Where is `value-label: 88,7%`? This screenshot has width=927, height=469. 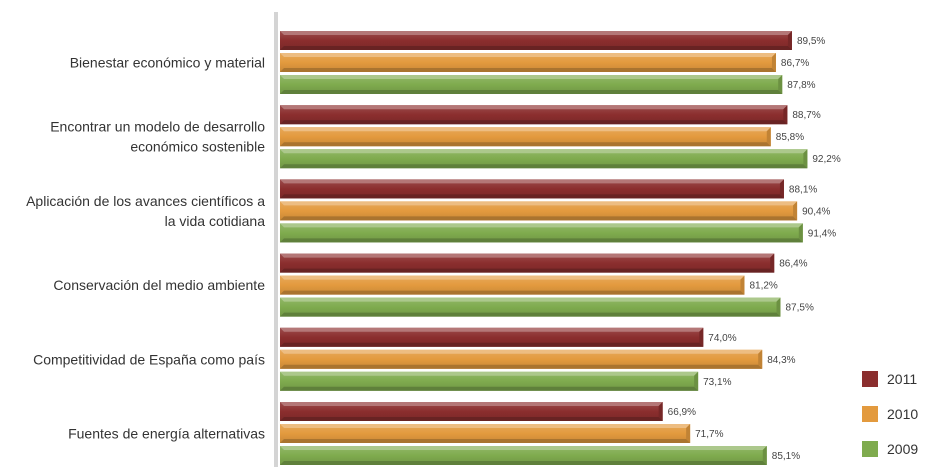 value-label: 88,7% is located at coordinates (806, 115).